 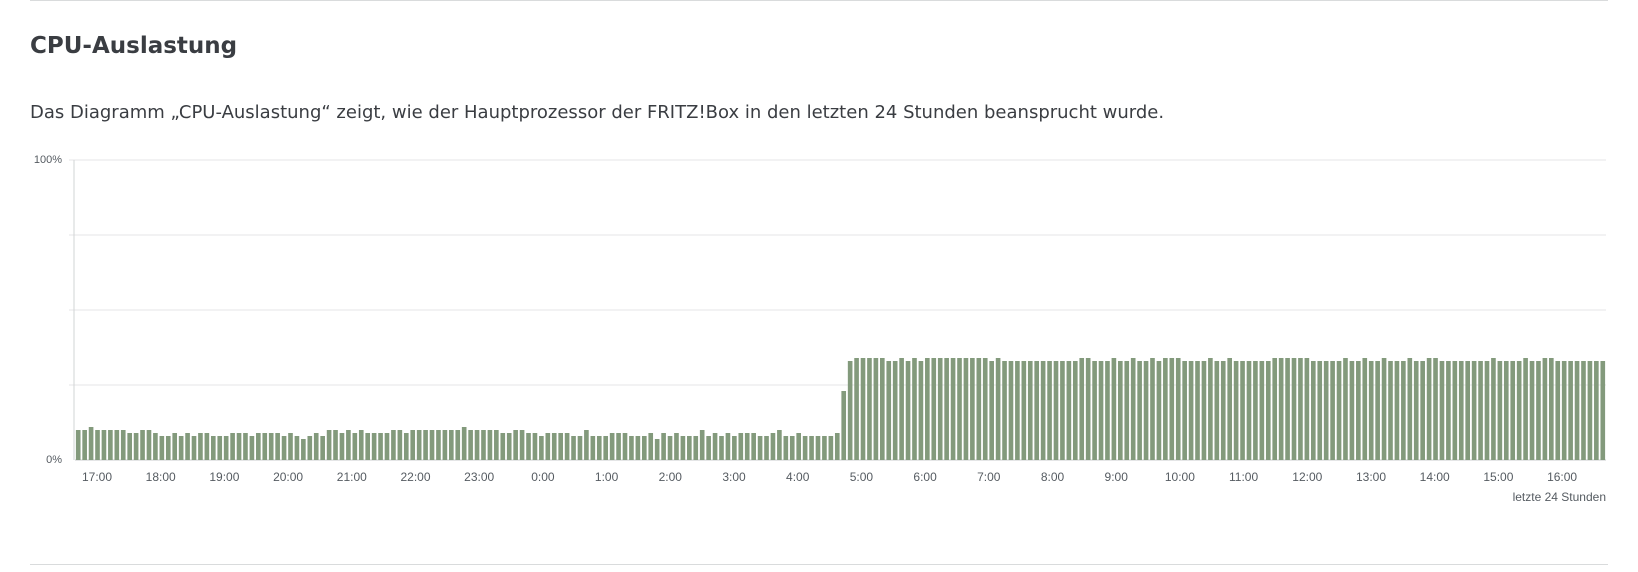 What do you see at coordinates (1180, 477) in the screenshot?
I see `x-tick-label: 10:00` at bounding box center [1180, 477].